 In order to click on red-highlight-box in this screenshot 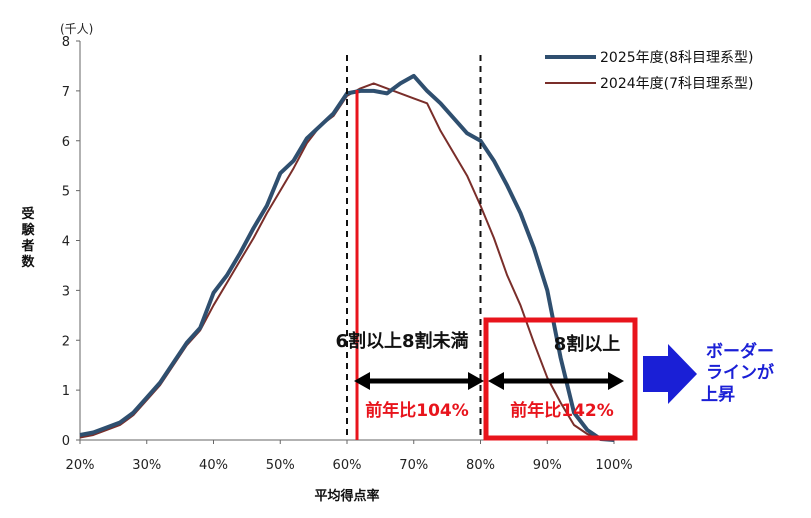, I will do `click(560, 379)`.